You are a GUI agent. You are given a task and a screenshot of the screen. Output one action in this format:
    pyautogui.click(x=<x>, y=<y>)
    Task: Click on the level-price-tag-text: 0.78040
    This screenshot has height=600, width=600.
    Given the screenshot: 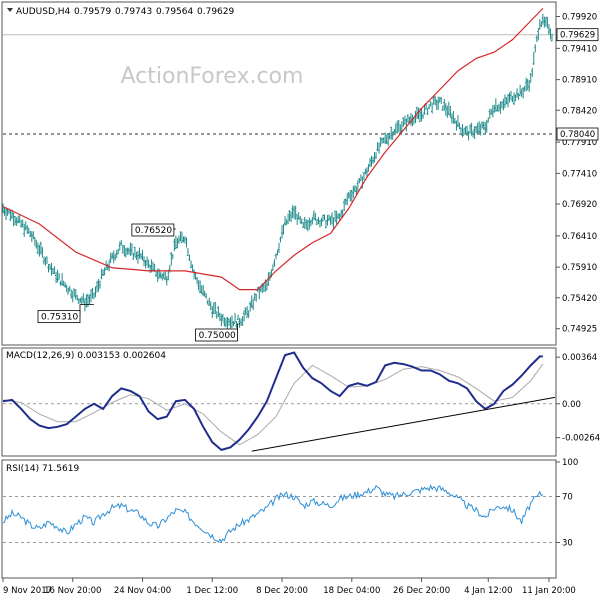 What is the action you would take?
    pyautogui.click(x=577, y=135)
    